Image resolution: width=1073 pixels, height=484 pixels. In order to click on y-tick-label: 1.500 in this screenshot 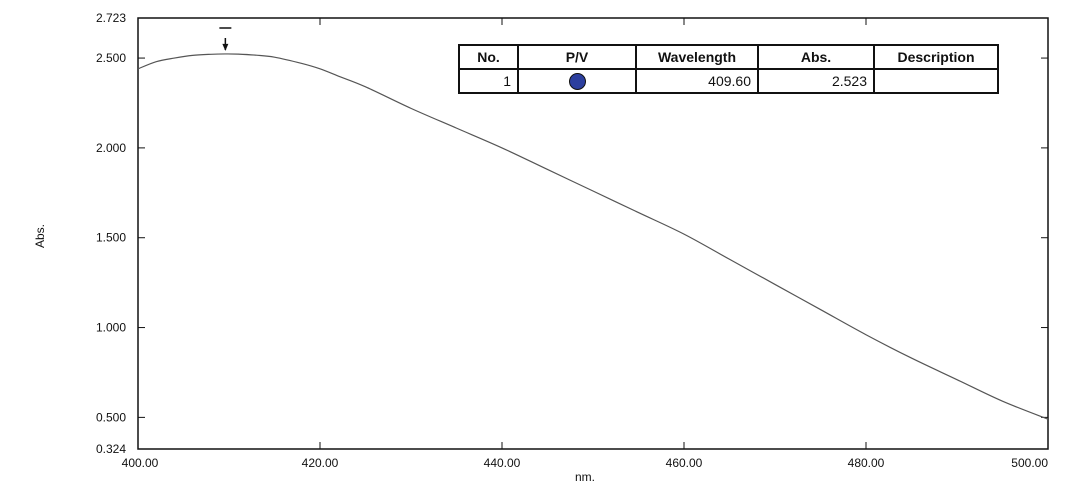, I will do `click(111, 238)`.